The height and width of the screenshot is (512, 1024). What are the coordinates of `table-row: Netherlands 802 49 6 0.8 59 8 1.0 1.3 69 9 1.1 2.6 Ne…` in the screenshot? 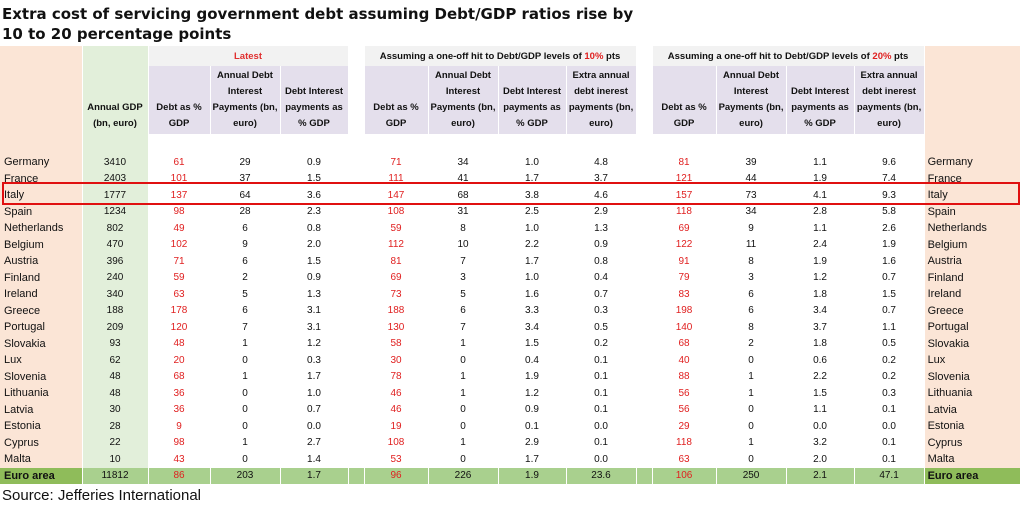 It's located at (510, 228).